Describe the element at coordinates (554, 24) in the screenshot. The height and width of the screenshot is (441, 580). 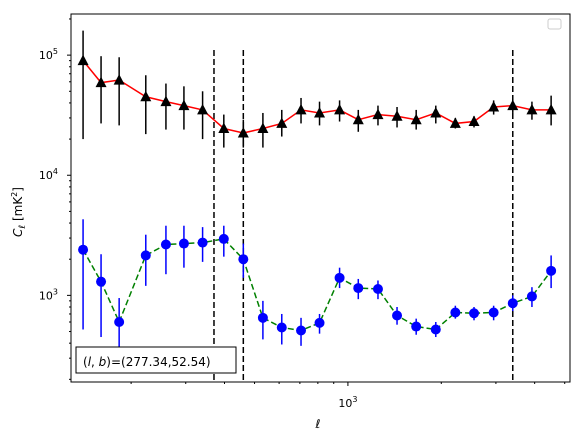
I see `legend-box` at that location.